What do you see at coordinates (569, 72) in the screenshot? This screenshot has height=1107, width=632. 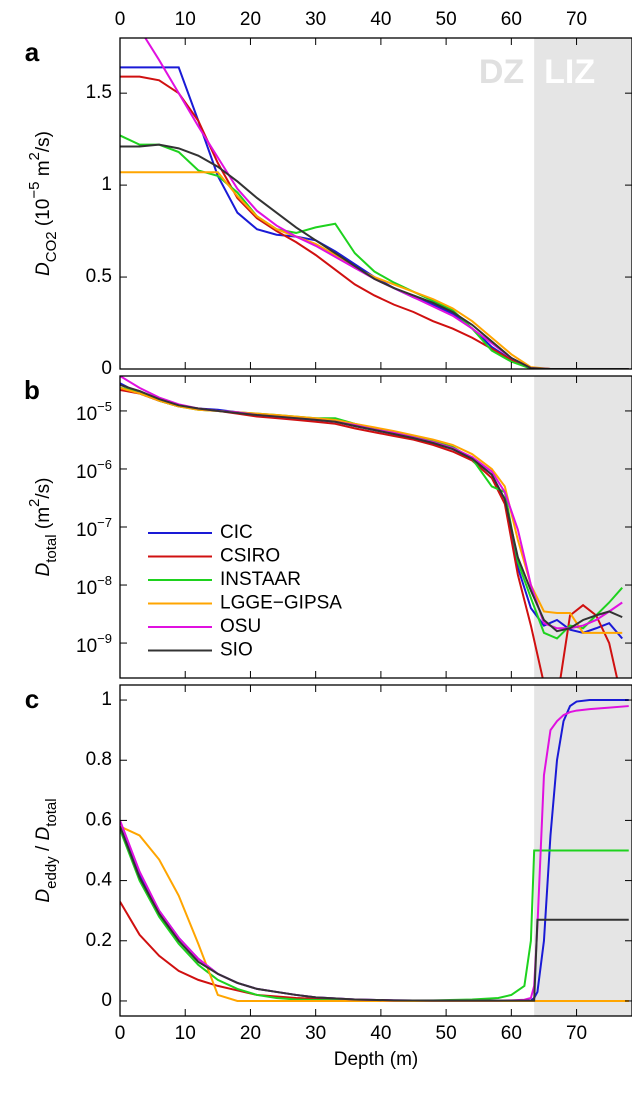 I see `zone-label: LIZ` at bounding box center [569, 72].